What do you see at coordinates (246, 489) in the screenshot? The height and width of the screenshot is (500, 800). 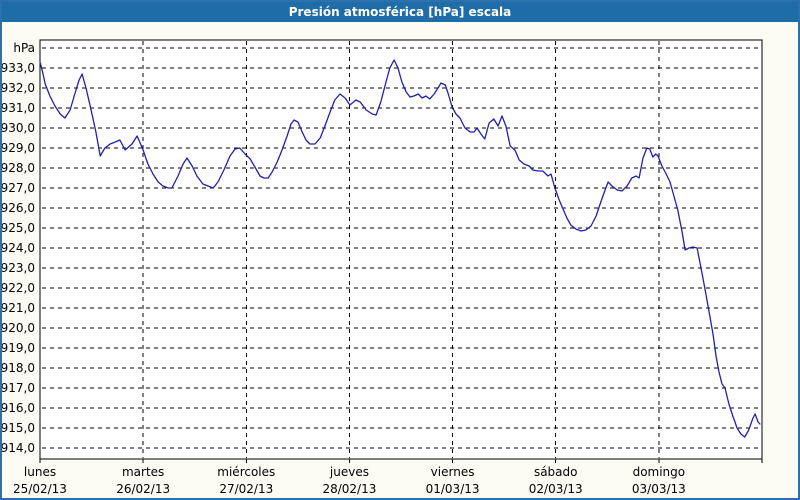 I see `day-date-label: 27/02/13` at bounding box center [246, 489].